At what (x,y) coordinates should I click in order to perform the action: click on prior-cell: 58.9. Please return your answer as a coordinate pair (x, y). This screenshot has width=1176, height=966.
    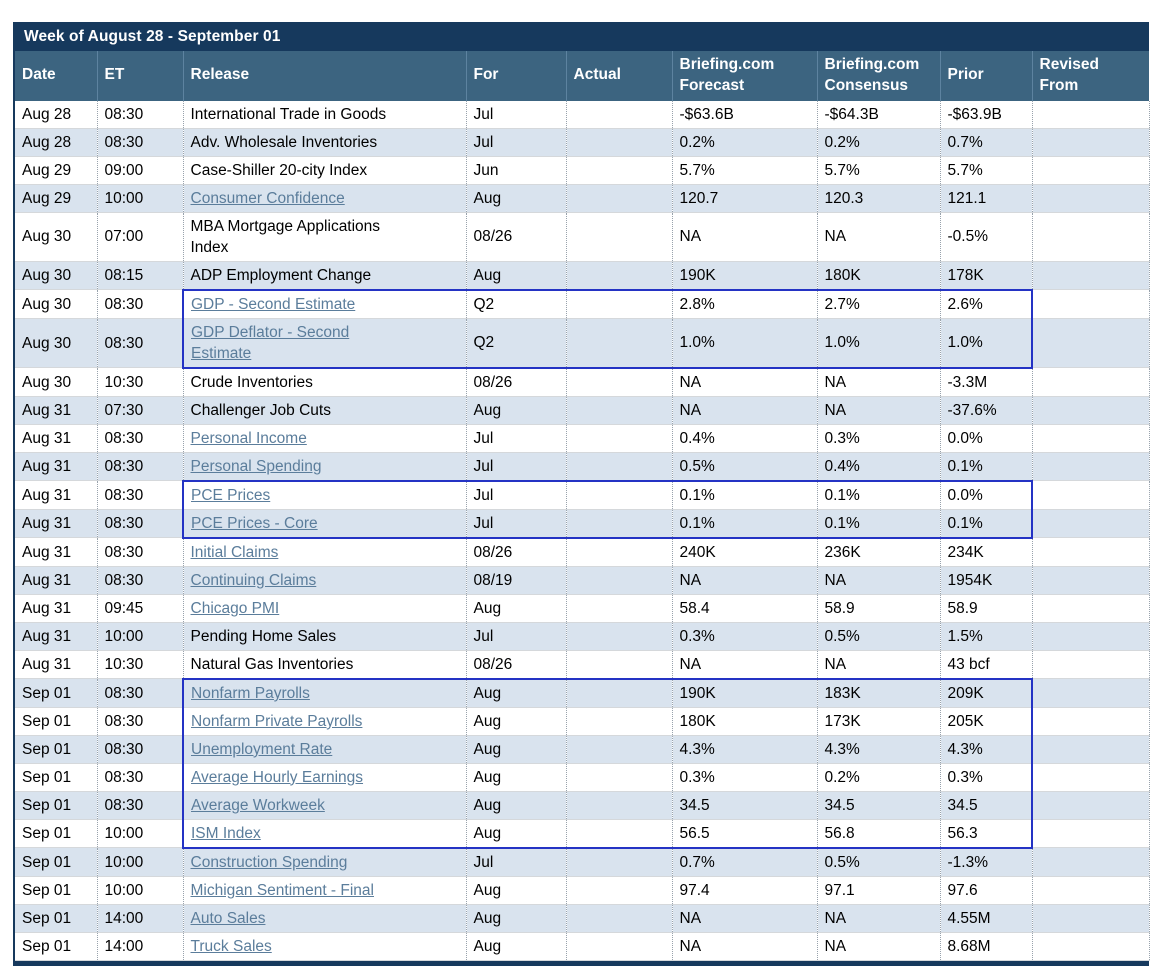
    Looking at the image, I should click on (985, 608).